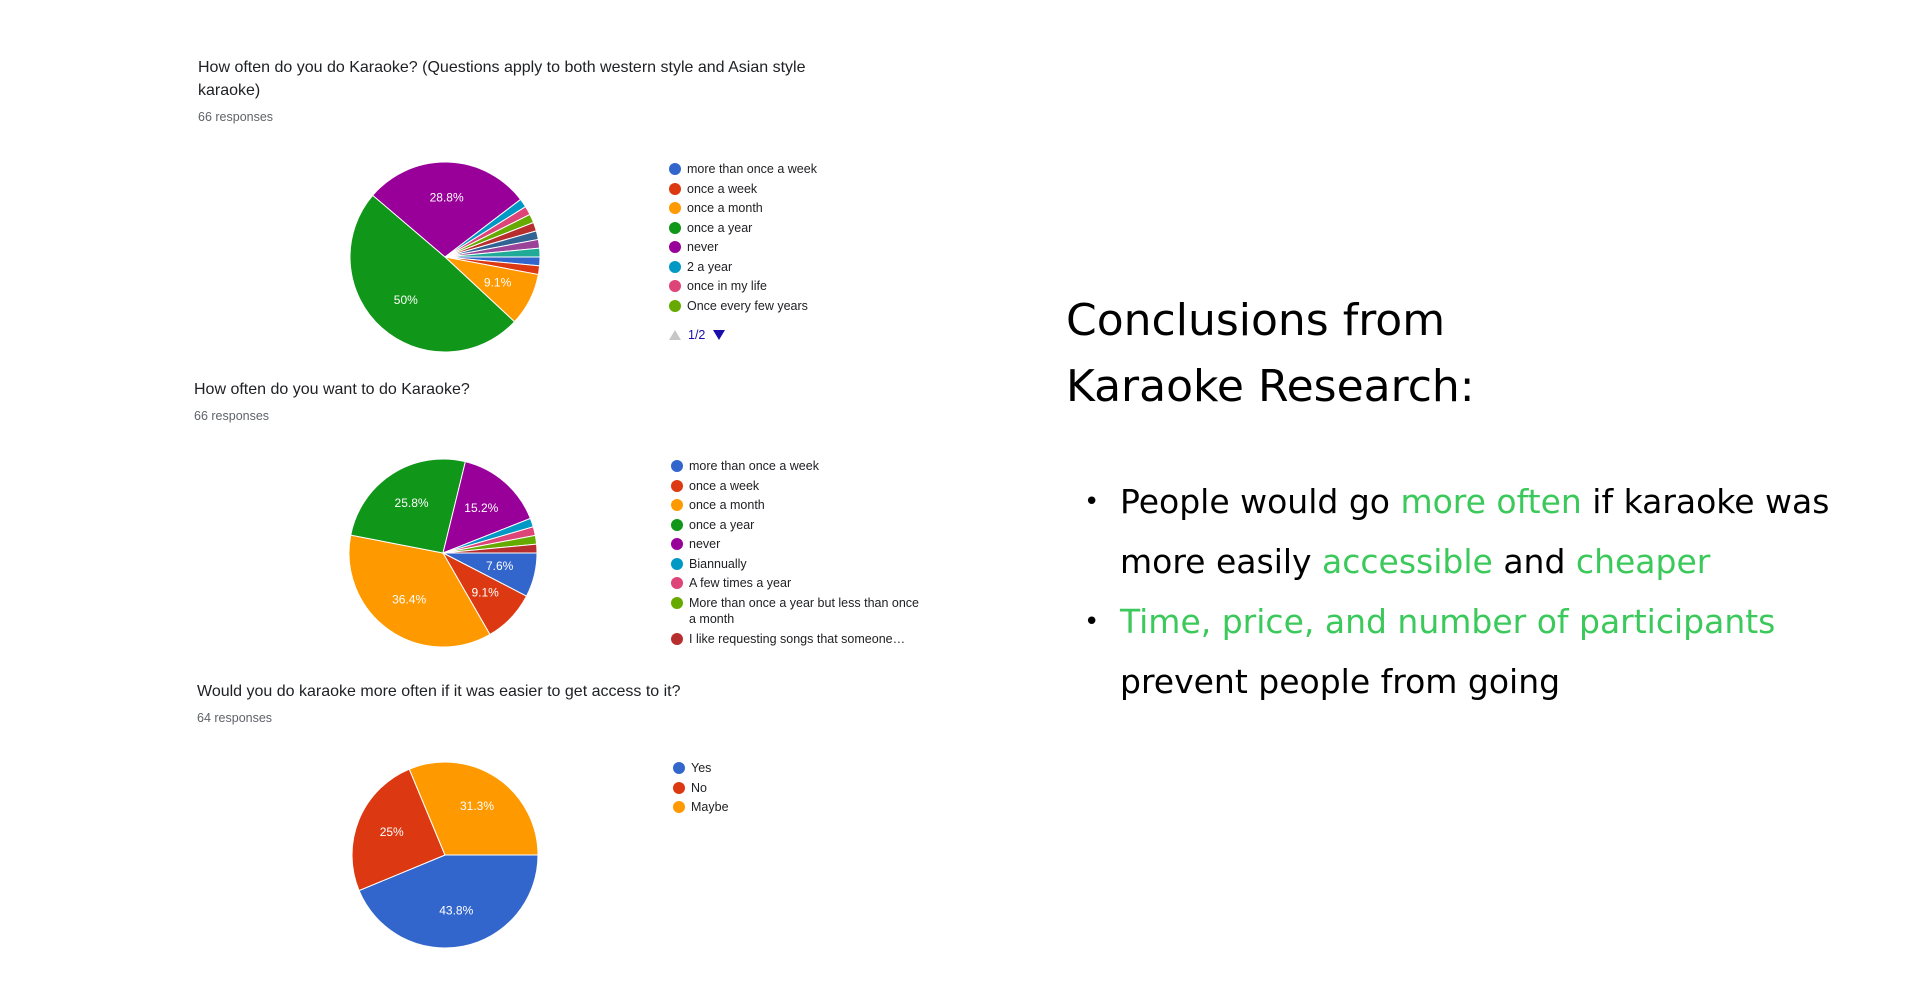 This screenshot has height=990, width=1920. What do you see at coordinates (1491, 501) in the screenshot?
I see `bullet1-highlight-more-often: more often` at bounding box center [1491, 501].